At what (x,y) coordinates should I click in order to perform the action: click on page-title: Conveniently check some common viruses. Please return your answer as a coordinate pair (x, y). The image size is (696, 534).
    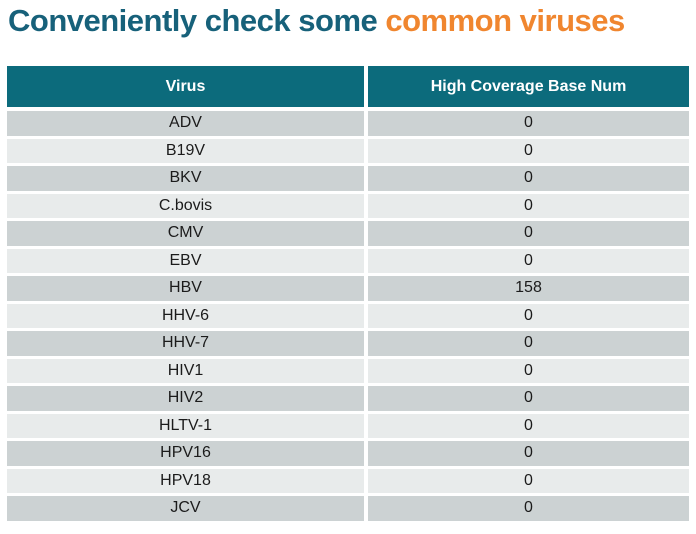
    Looking at the image, I should click on (352, 21).